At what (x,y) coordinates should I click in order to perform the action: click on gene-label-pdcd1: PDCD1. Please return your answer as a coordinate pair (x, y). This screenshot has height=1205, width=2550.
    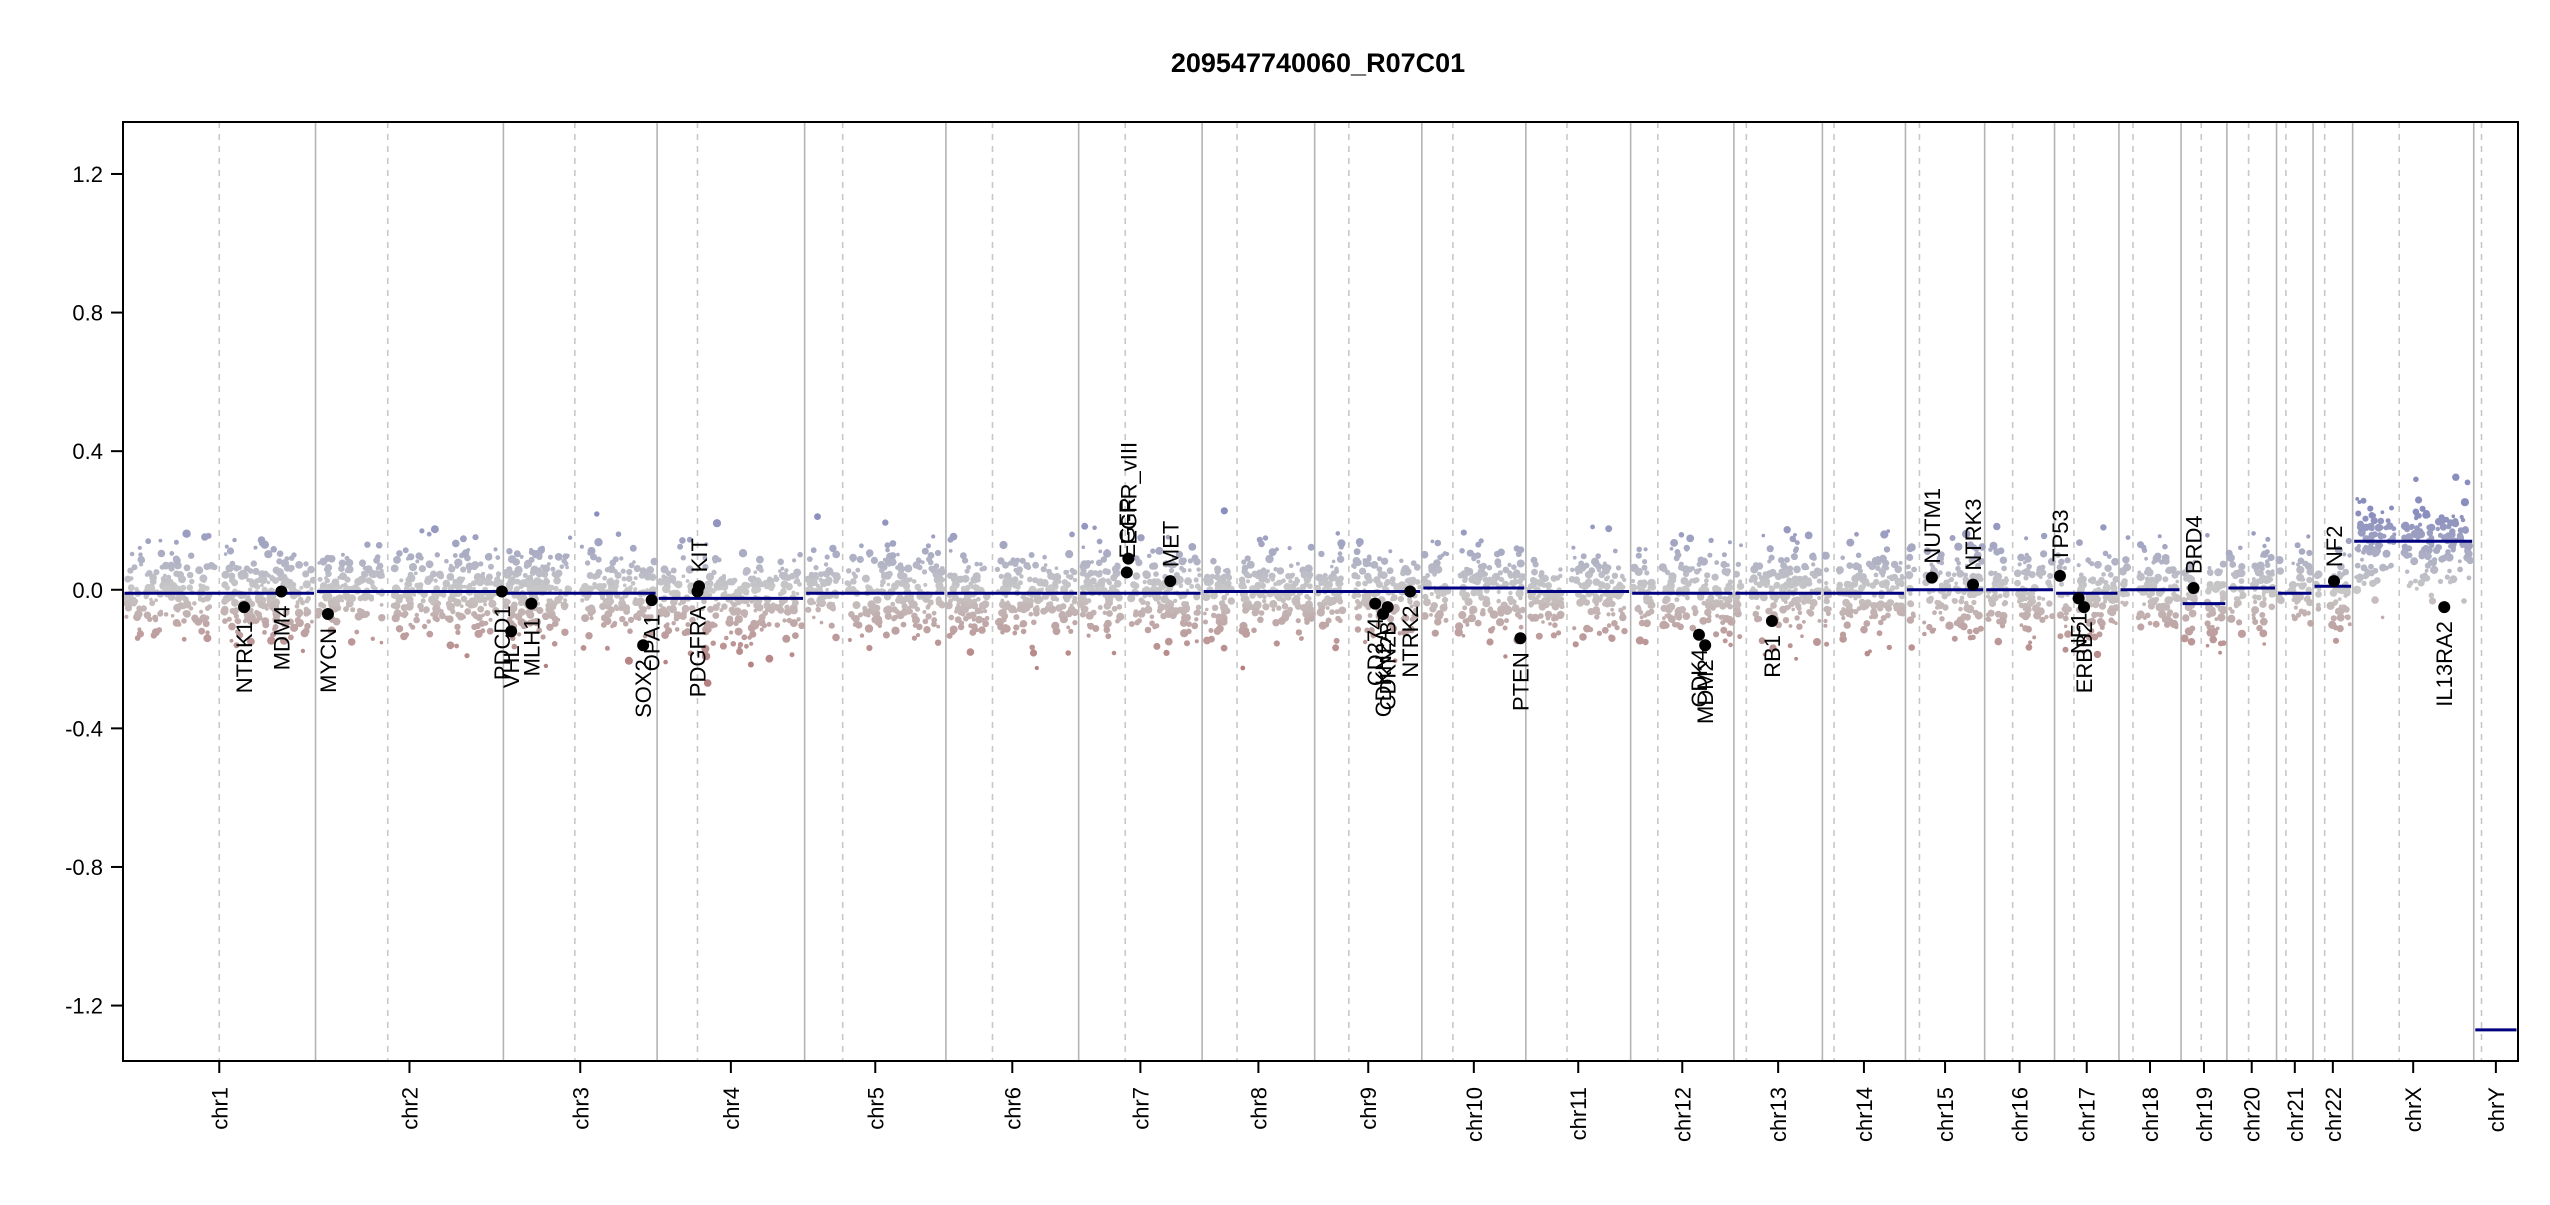
    Looking at the image, I should click on (502, 643).